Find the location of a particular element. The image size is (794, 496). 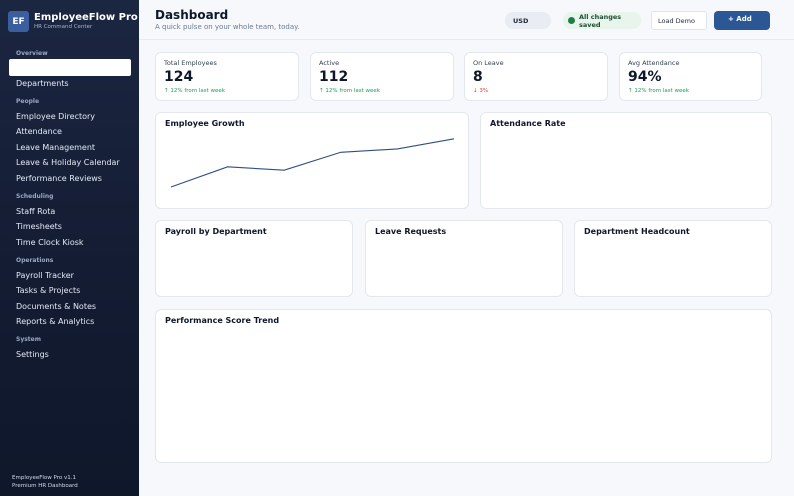

stat-title: Active is located at coordinates (329, 63).